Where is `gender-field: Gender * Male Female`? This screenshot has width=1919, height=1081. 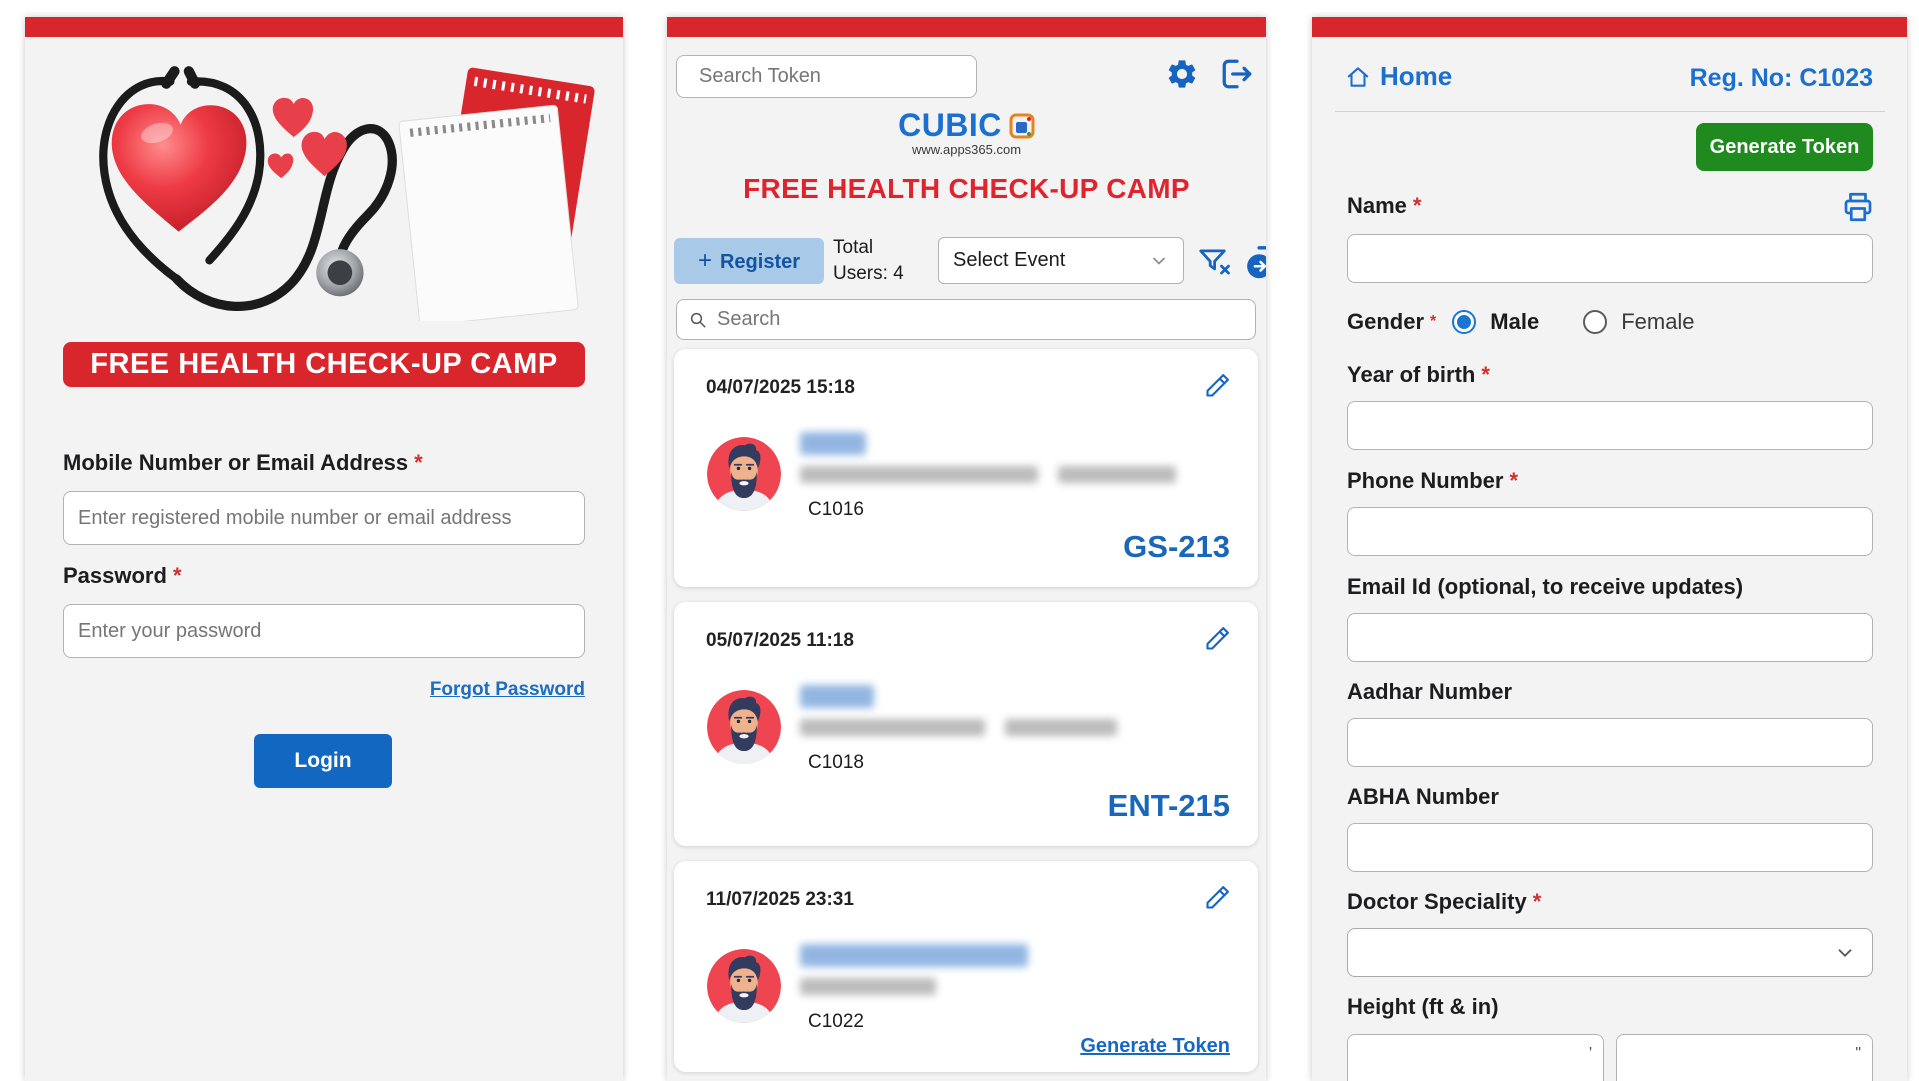 gender-field: Gender * Male Female is located at coordinates (1521, 322).